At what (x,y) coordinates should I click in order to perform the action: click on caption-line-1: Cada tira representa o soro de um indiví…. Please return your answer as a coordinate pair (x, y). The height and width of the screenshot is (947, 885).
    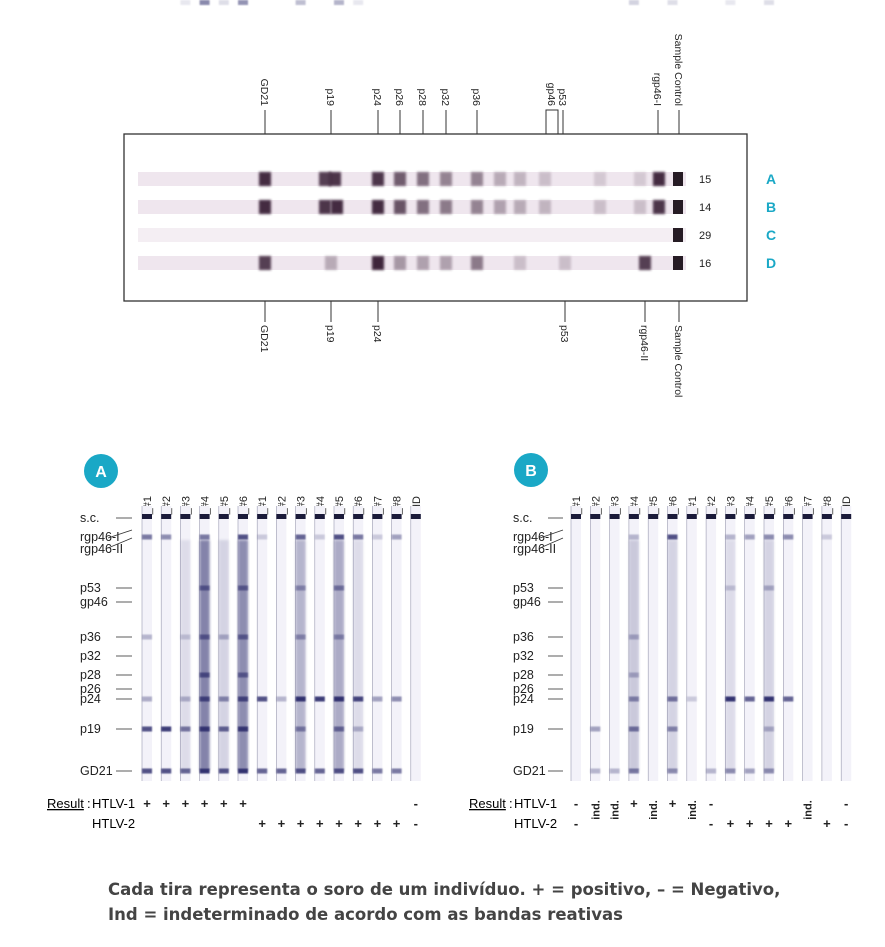
    Looking at the image, I should click on (444, 889).